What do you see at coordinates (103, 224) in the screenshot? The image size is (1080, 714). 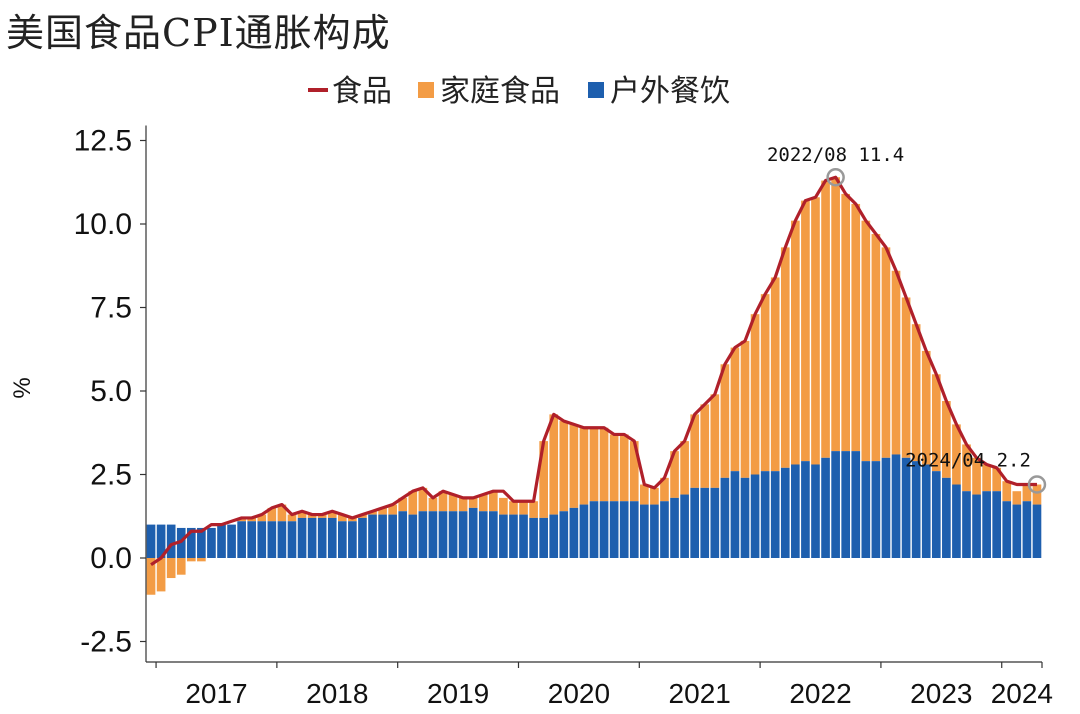 I see `y-tick-label: 10.0` at bounding box center [103, 224].